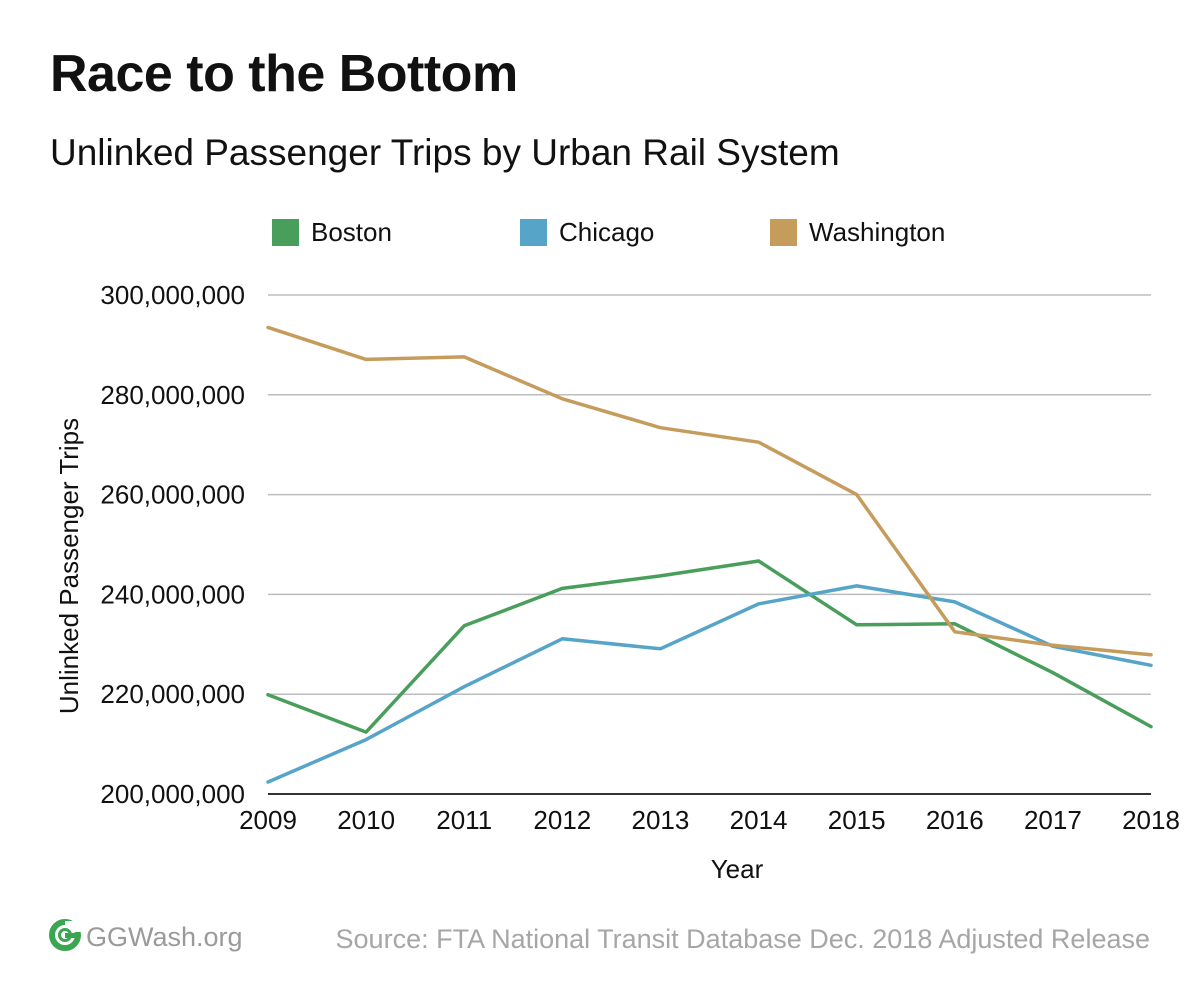 The height and width of the screenshot is (1000, 1200). Describe the element at coordinates (172, 395) in the screenshot. I see `y-tick-label: 280,000,000` at that location.